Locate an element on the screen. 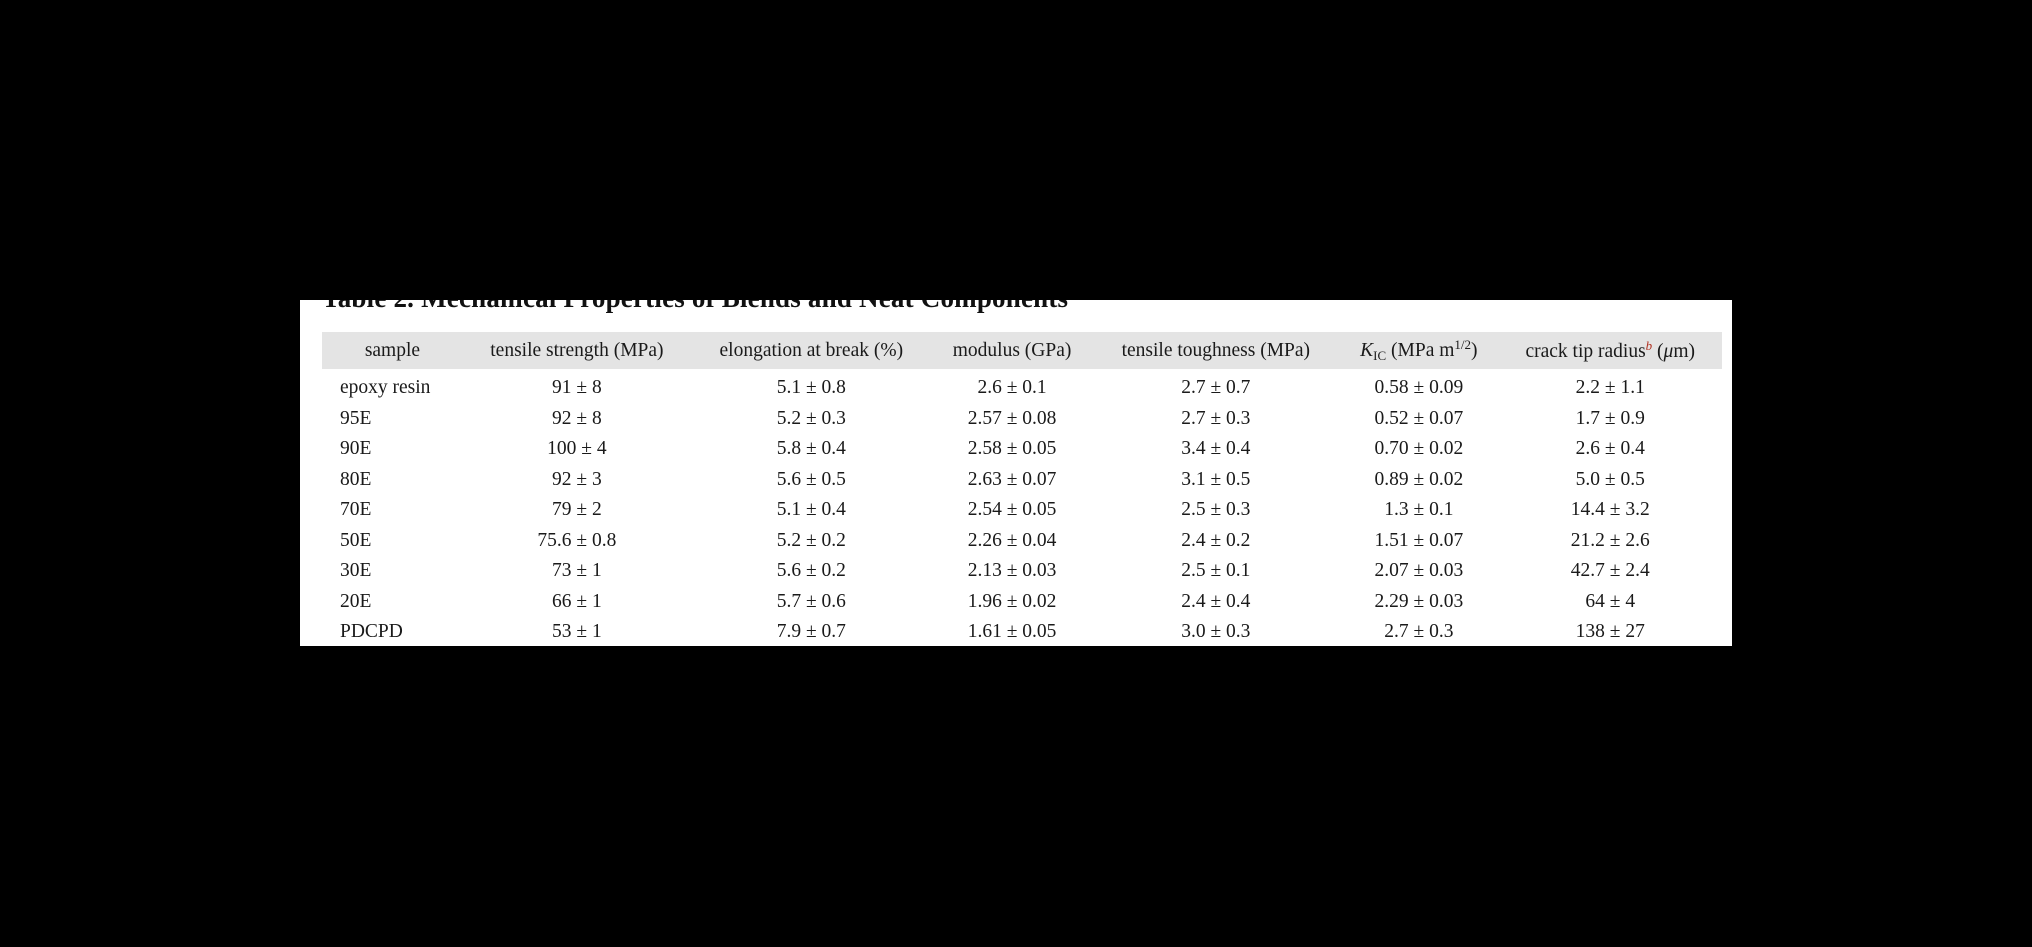 This screenshot has height=947, width=2032. cell-kic: 2.29 ± 0.03 is located at coordinates (1419, 601).